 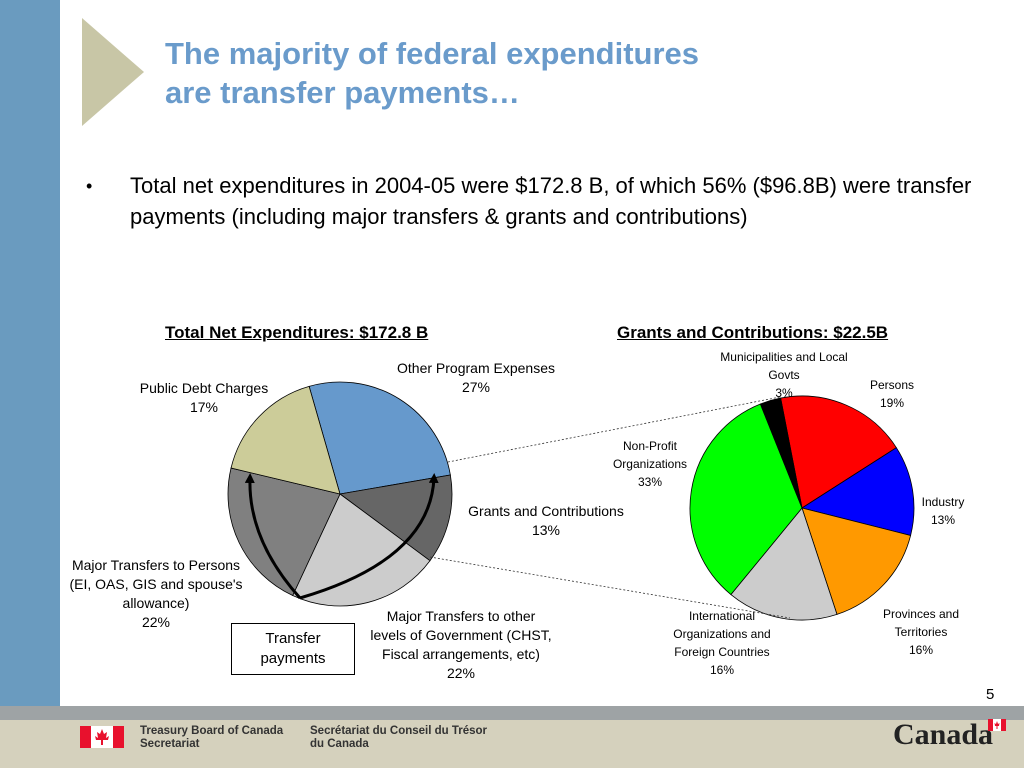 What do you see at coordinates (461, 673) in the screenshot?
I see `label-mtg-value: 22%` at bounding box center [461, 673].